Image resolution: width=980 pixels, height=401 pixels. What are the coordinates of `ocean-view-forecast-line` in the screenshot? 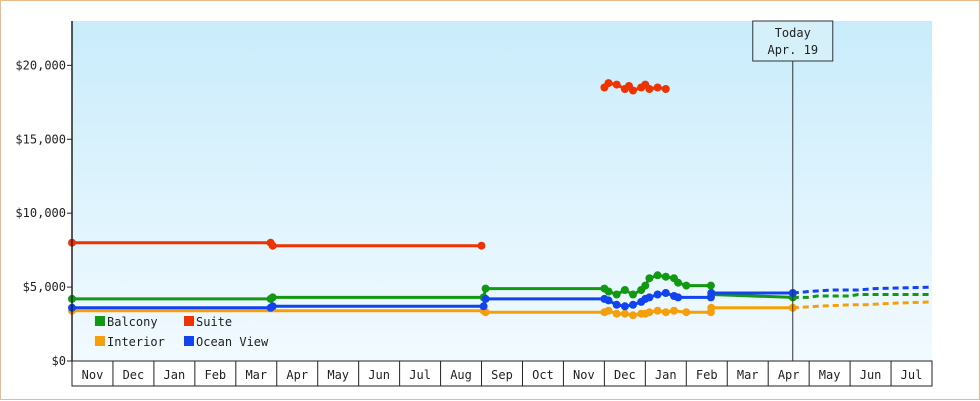 It's located at (862, 290).